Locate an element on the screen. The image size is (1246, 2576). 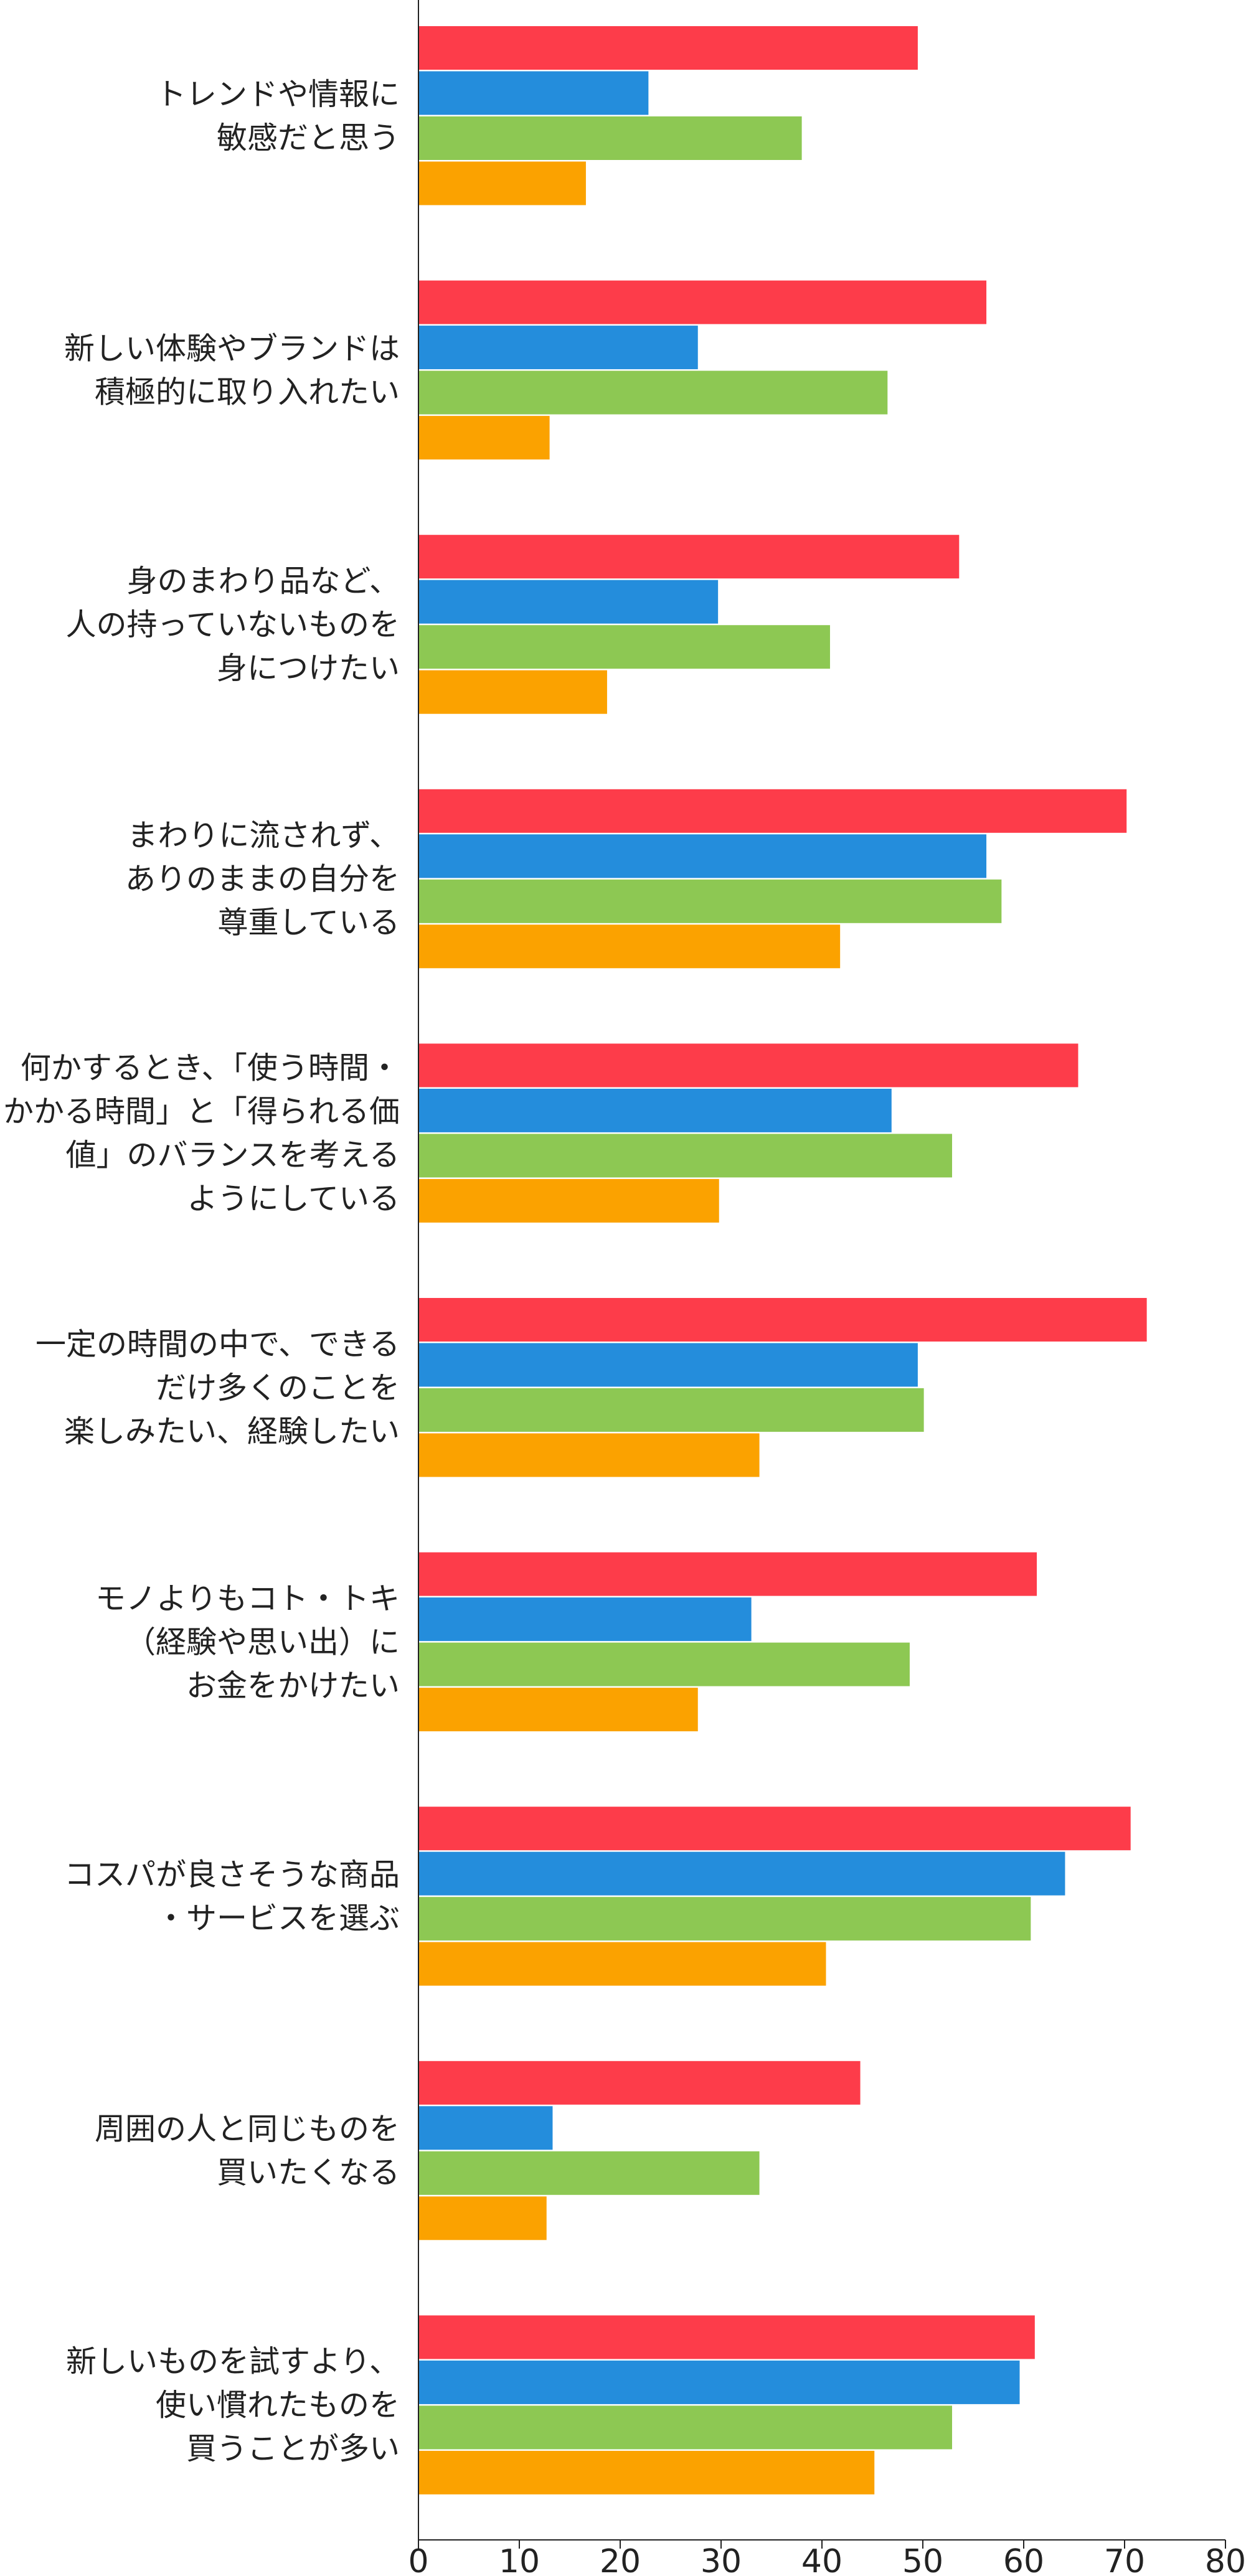
category-label: ありのままの自分を is located at coordinates (262, 879).